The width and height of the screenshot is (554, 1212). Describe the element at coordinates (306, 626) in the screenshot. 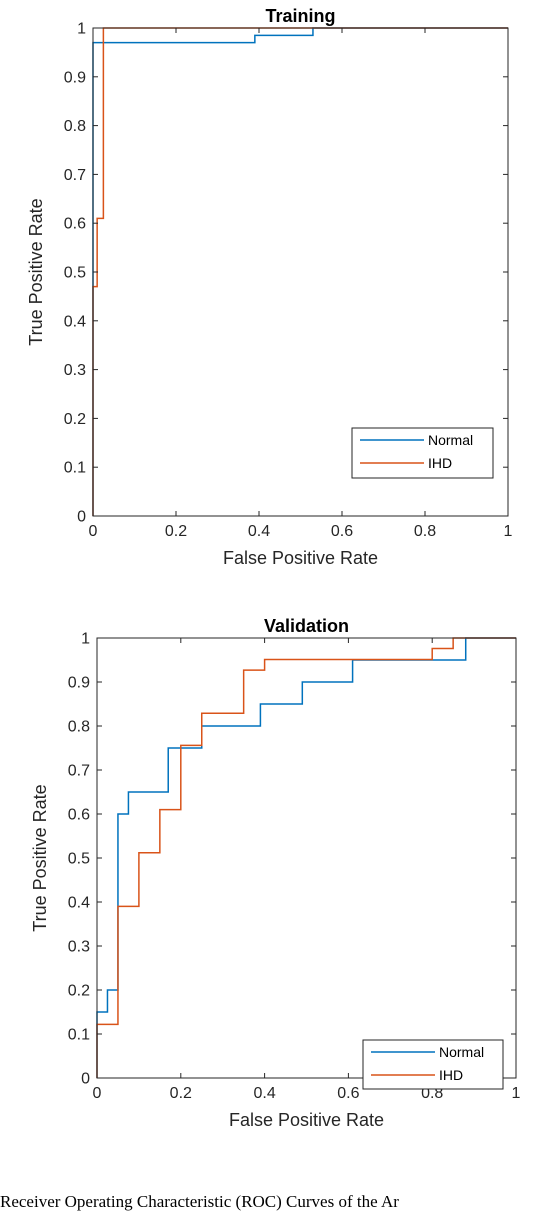

I see `chart-title: Validation` at that location.